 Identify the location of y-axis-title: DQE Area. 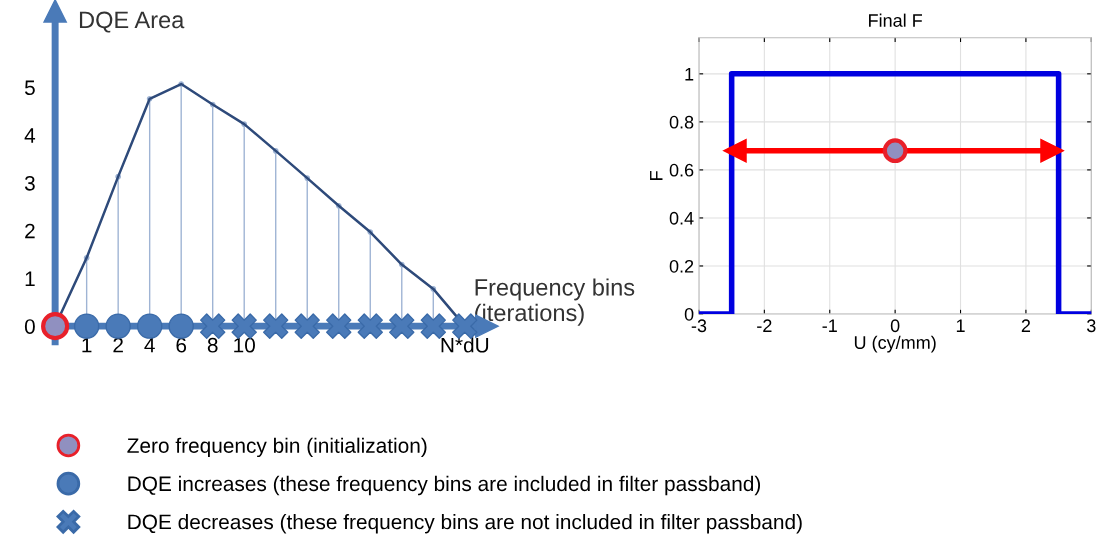
(132, 22).